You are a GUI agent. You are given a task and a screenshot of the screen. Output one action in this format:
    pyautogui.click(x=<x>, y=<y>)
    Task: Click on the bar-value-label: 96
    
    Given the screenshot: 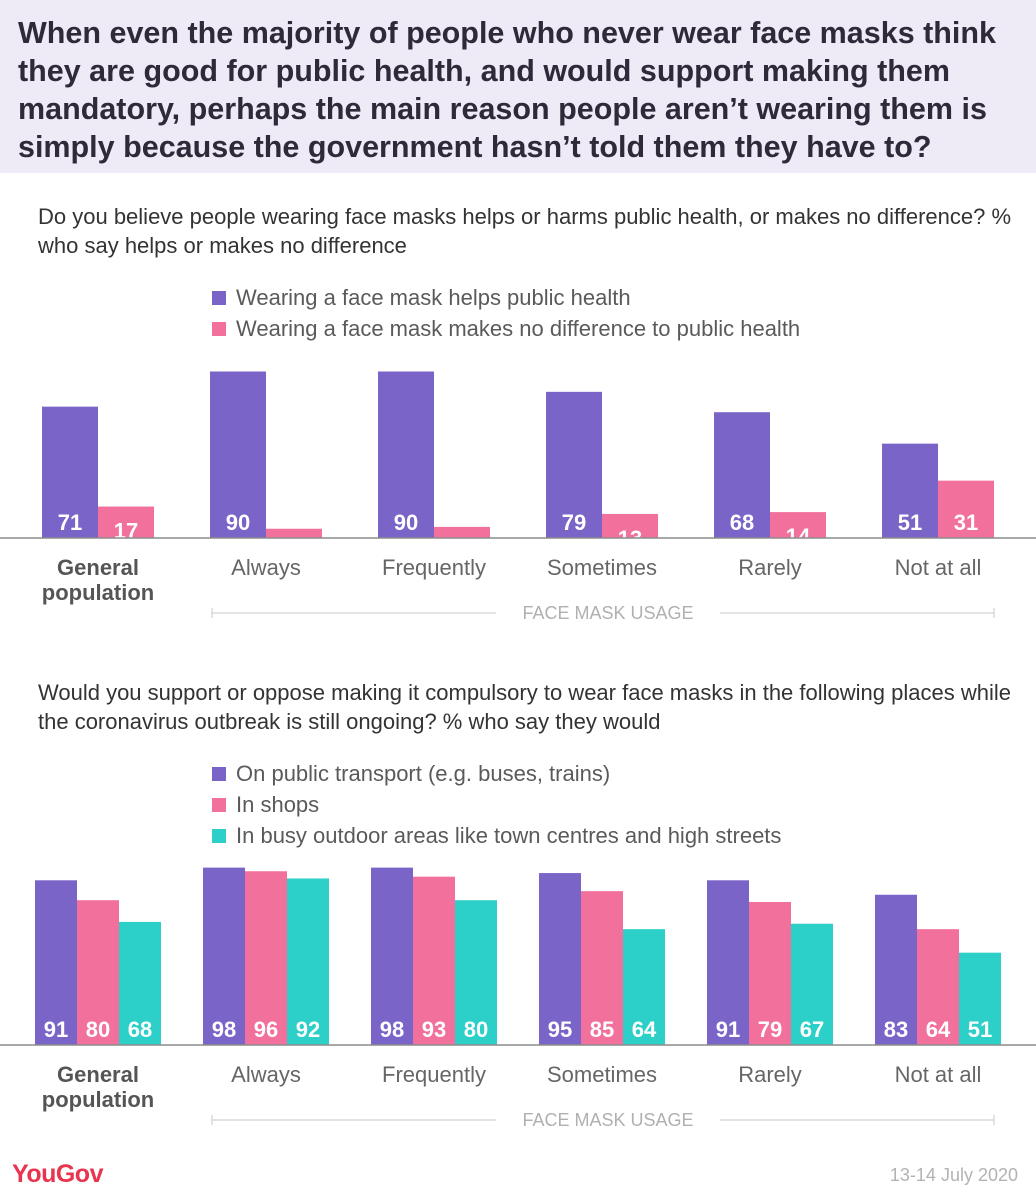 What is the action you would take?
    pyautogui.click(x=266, y=1029)
    